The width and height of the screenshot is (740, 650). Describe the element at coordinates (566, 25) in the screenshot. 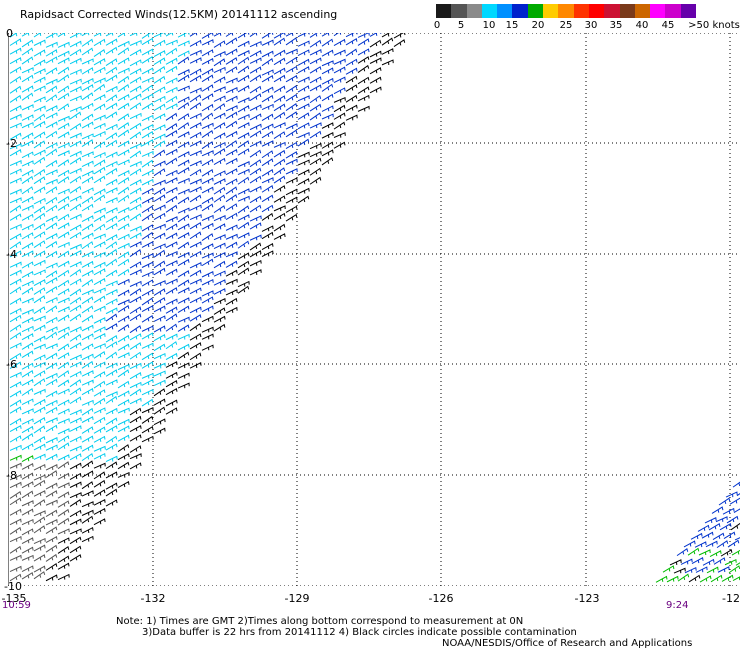

I see `legend-label-25: 25` at that location.